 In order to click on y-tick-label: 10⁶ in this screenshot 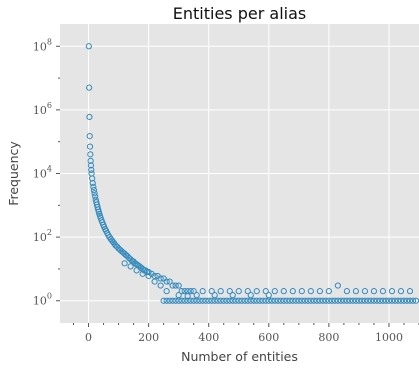, I will do `click(42, 109)`.